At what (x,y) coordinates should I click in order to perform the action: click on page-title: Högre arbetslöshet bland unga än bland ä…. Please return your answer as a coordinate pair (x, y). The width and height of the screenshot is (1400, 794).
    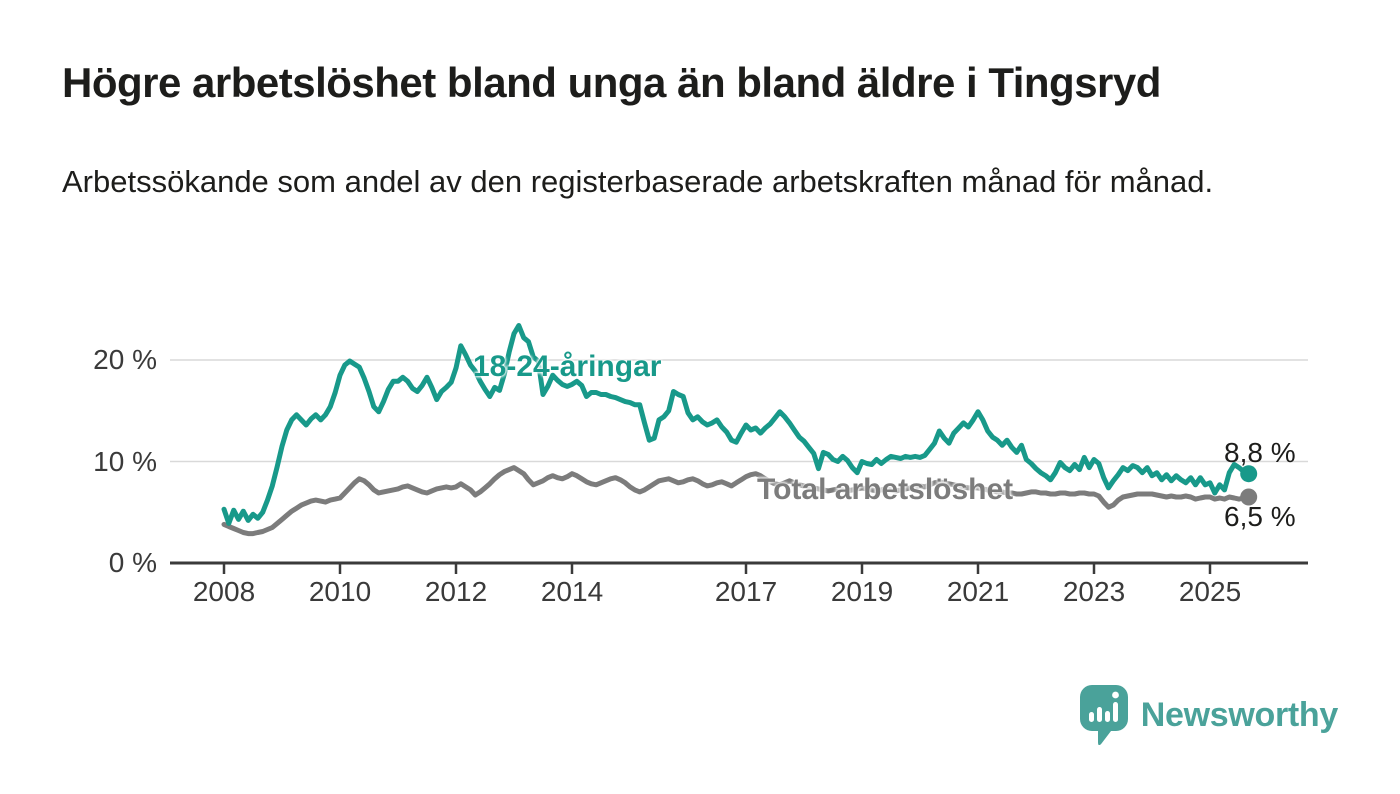
    Looking at the image, I should click on (611, 82).